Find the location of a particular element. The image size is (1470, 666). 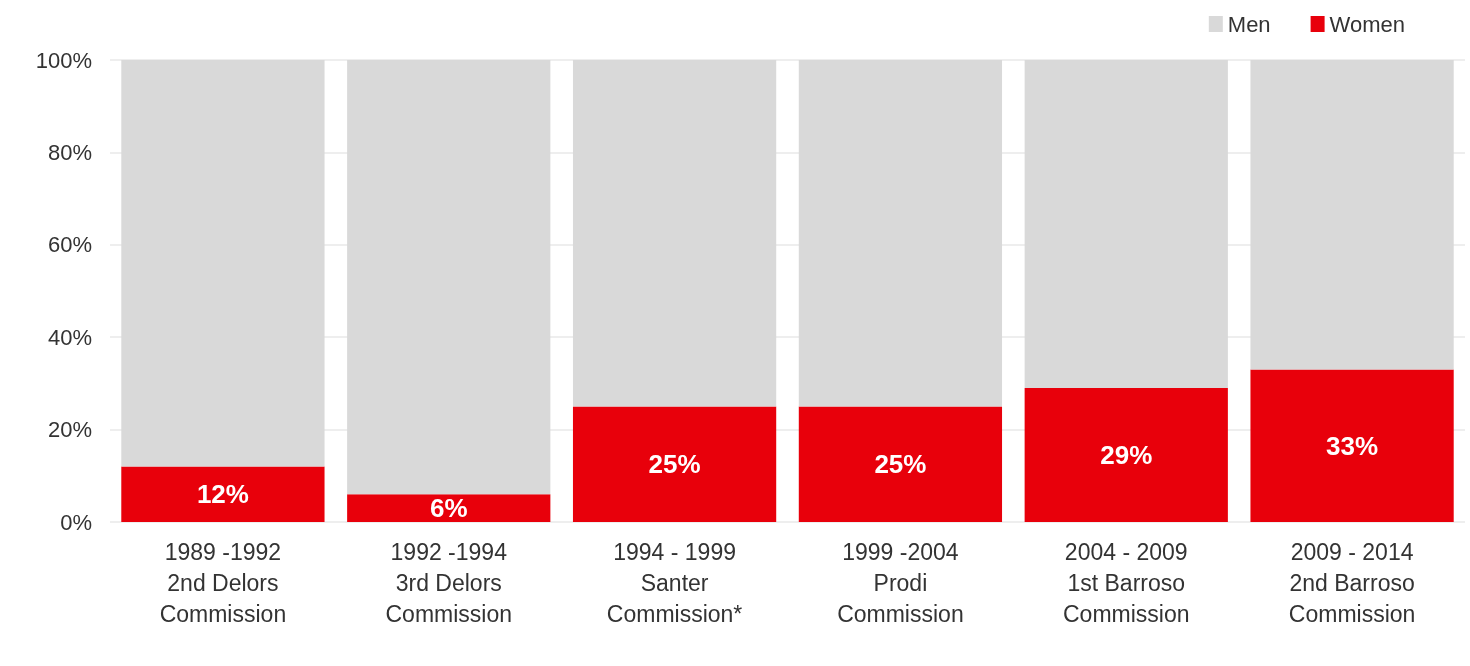

y-tick-label: 20% is located at coordinates (69, 430).